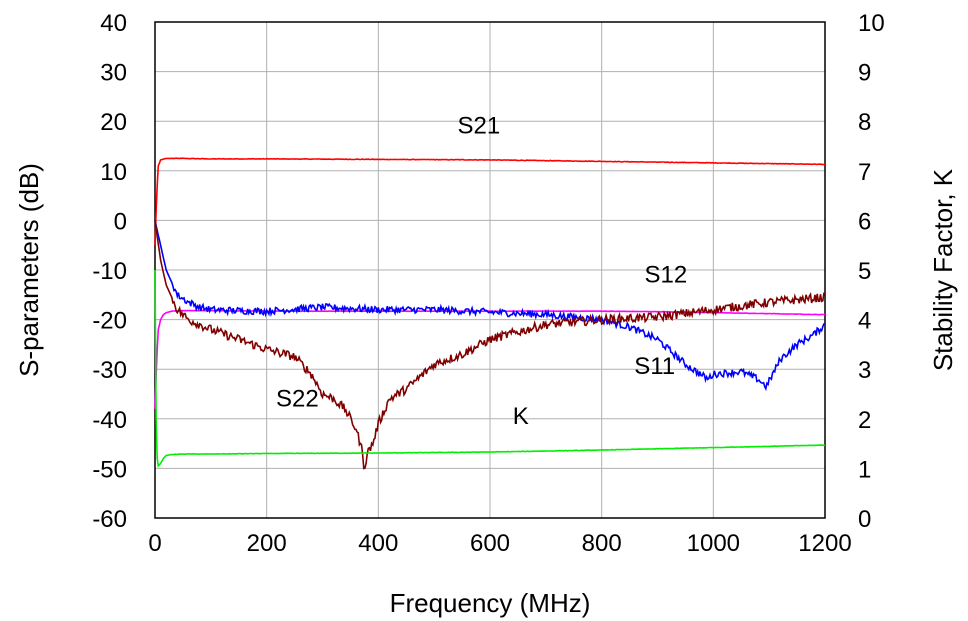 The image size is (968, 621). Describe the element at coordinates (864, 271) in the screenshot. I see `y-right-tick-label: 5` at that location.